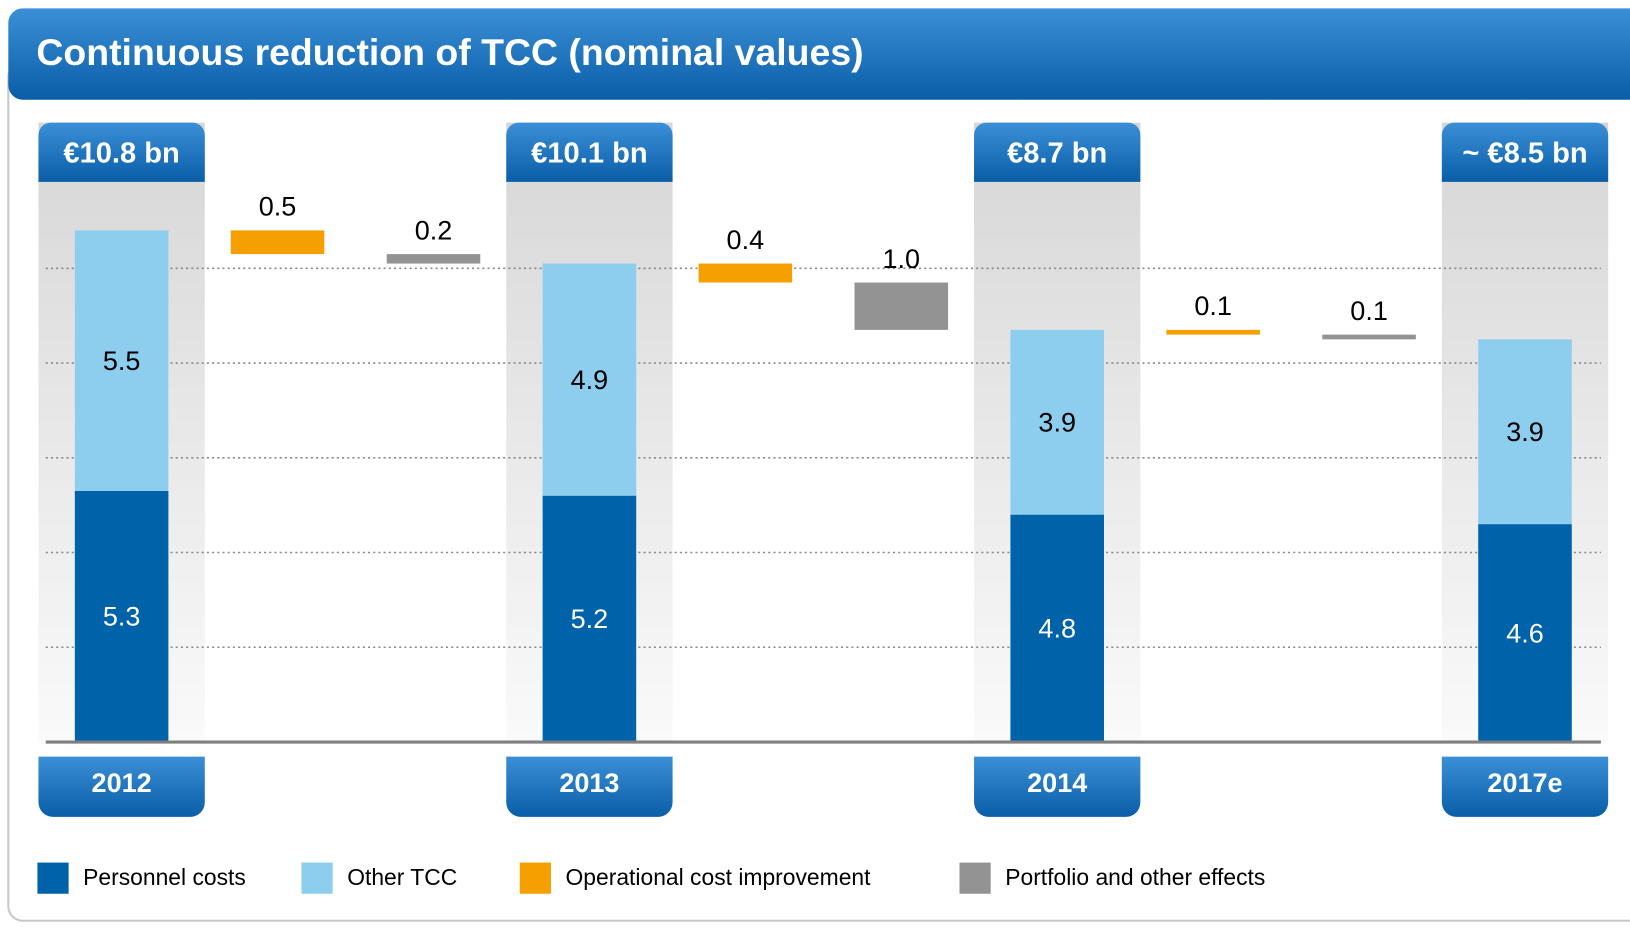  Describe the element at coordinates (901, 259) in the screenshot. I see `data-label: 1.0` at that location.